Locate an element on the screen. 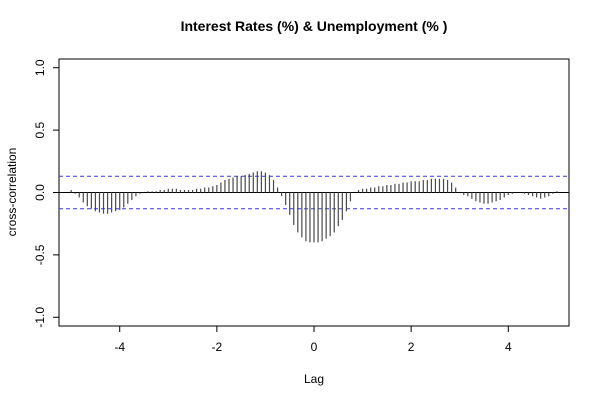 The width and height of the screenshot is (600, 400). y-tick-label: -1.0 is located at coordinates (40, 317).